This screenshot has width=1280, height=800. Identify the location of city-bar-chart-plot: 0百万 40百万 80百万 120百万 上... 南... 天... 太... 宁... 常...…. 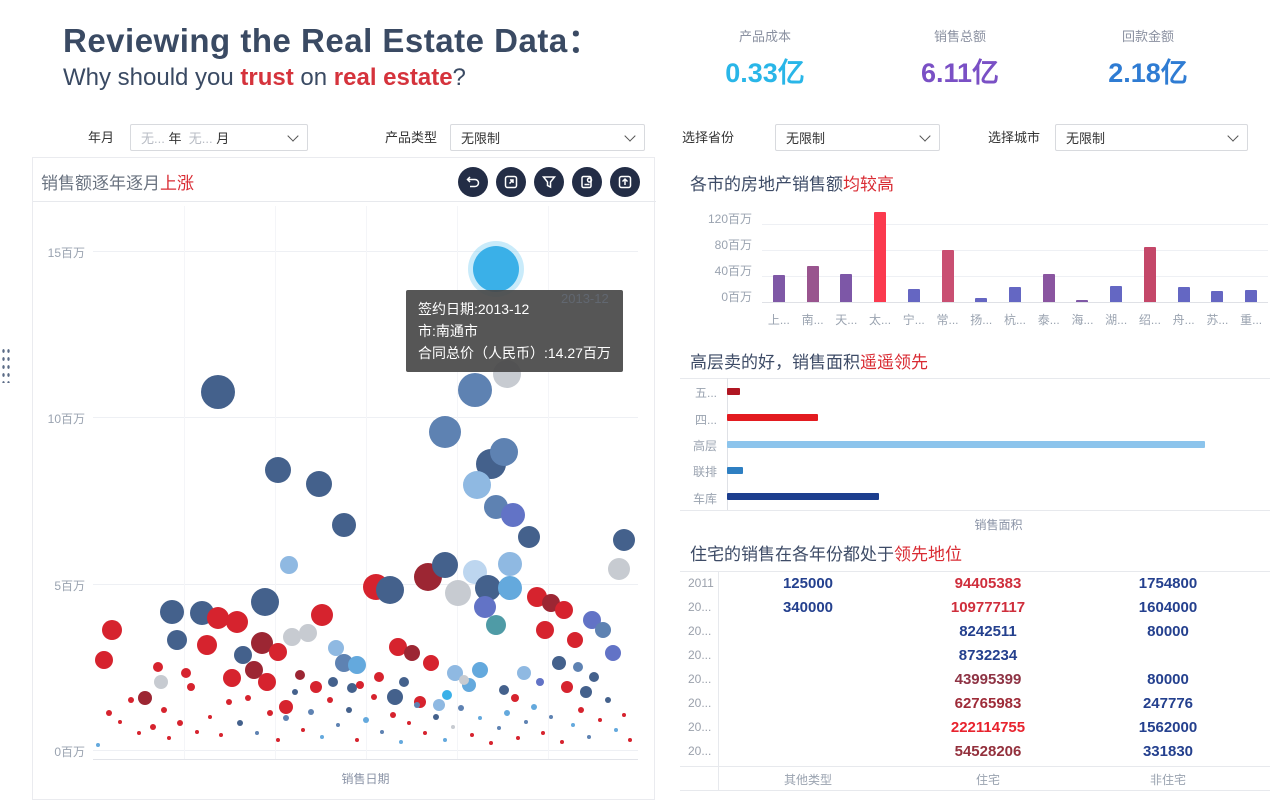
(975, 250).